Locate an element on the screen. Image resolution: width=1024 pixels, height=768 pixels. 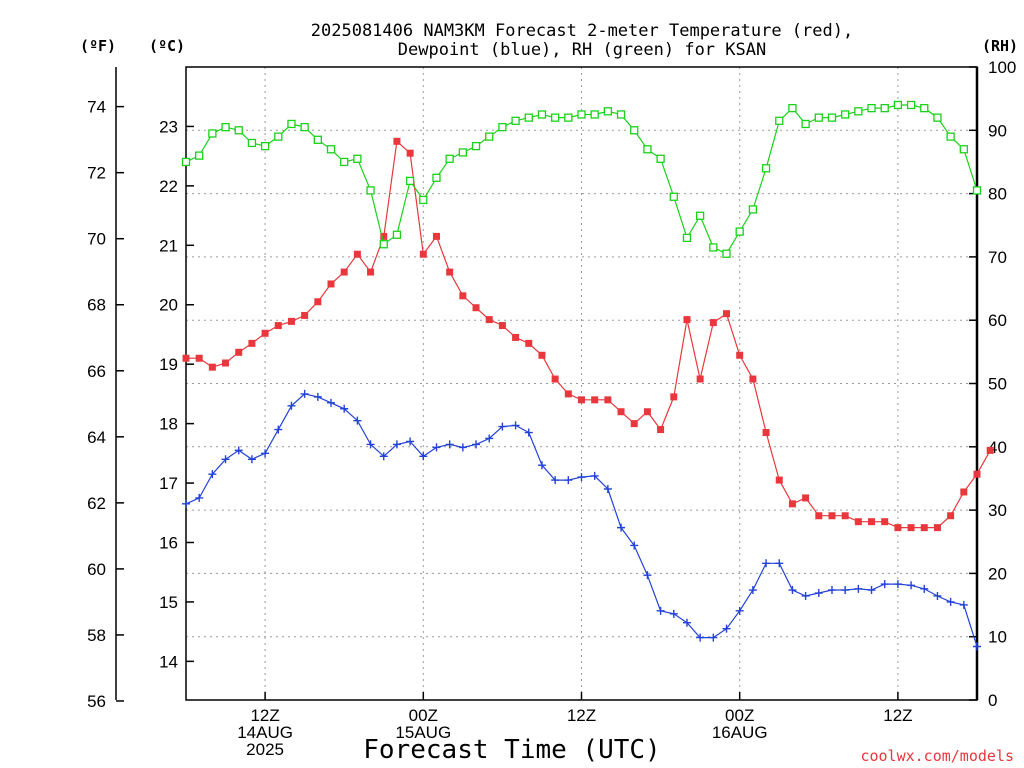
celsius-tick-label: 23 is located at coordinates (168, 126).